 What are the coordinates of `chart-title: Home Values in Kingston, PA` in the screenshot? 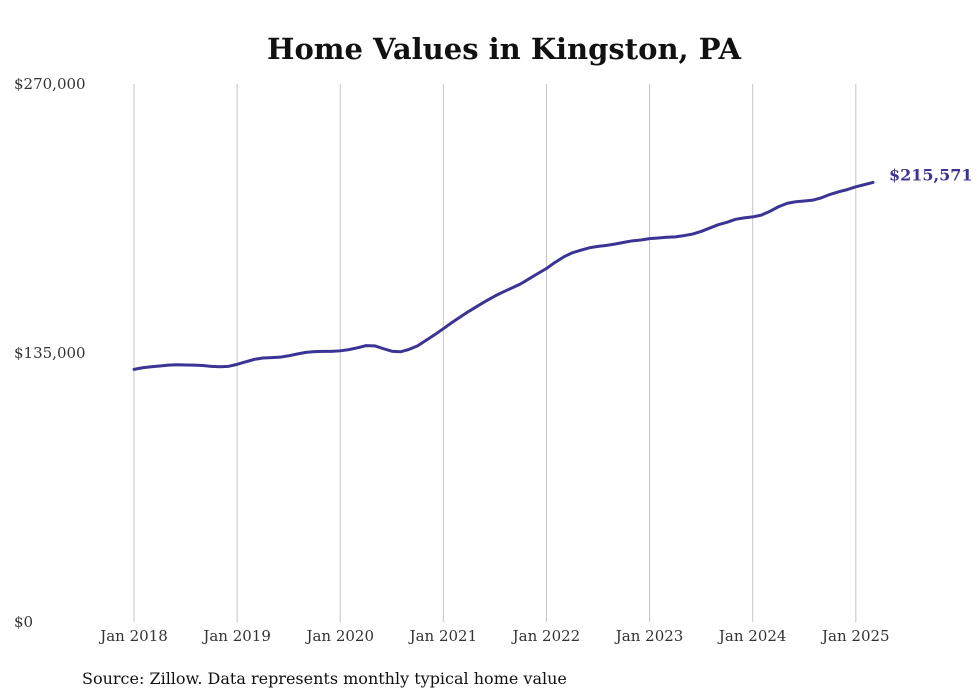 It's located at (504, 49).